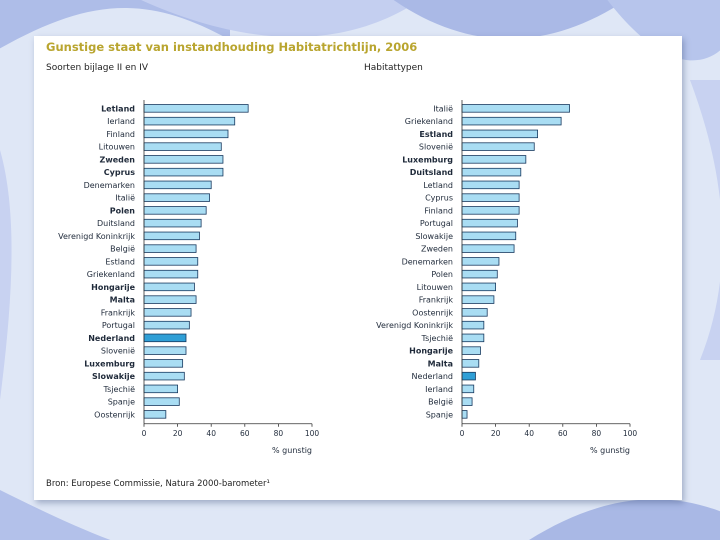 This screenshot has width=720, height=540. What do you see at coordinates (468, 376) in the screenshot?
I see `bar-nederland` at bounding box center [468, 376].